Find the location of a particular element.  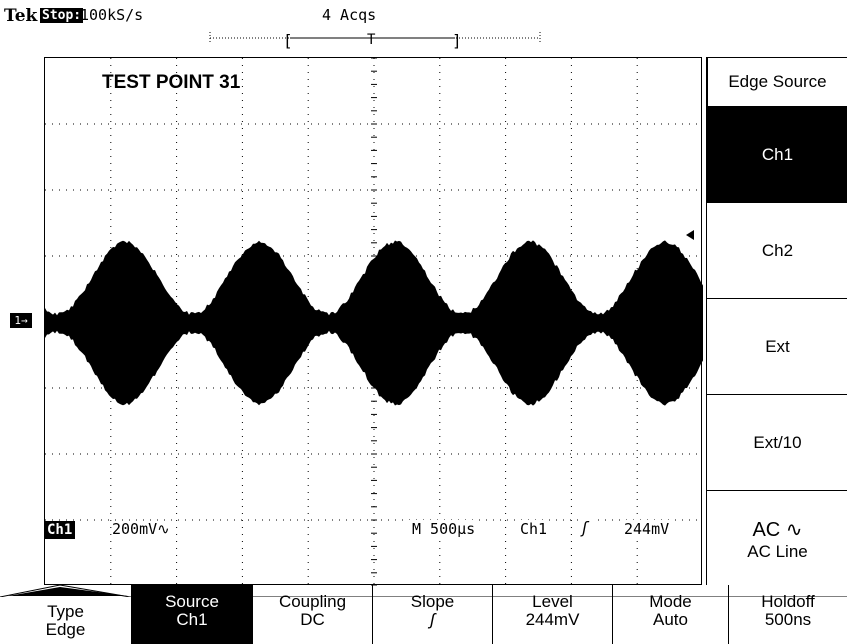

menu-btn-type: Type Edge is located at coordinates (65, 614).